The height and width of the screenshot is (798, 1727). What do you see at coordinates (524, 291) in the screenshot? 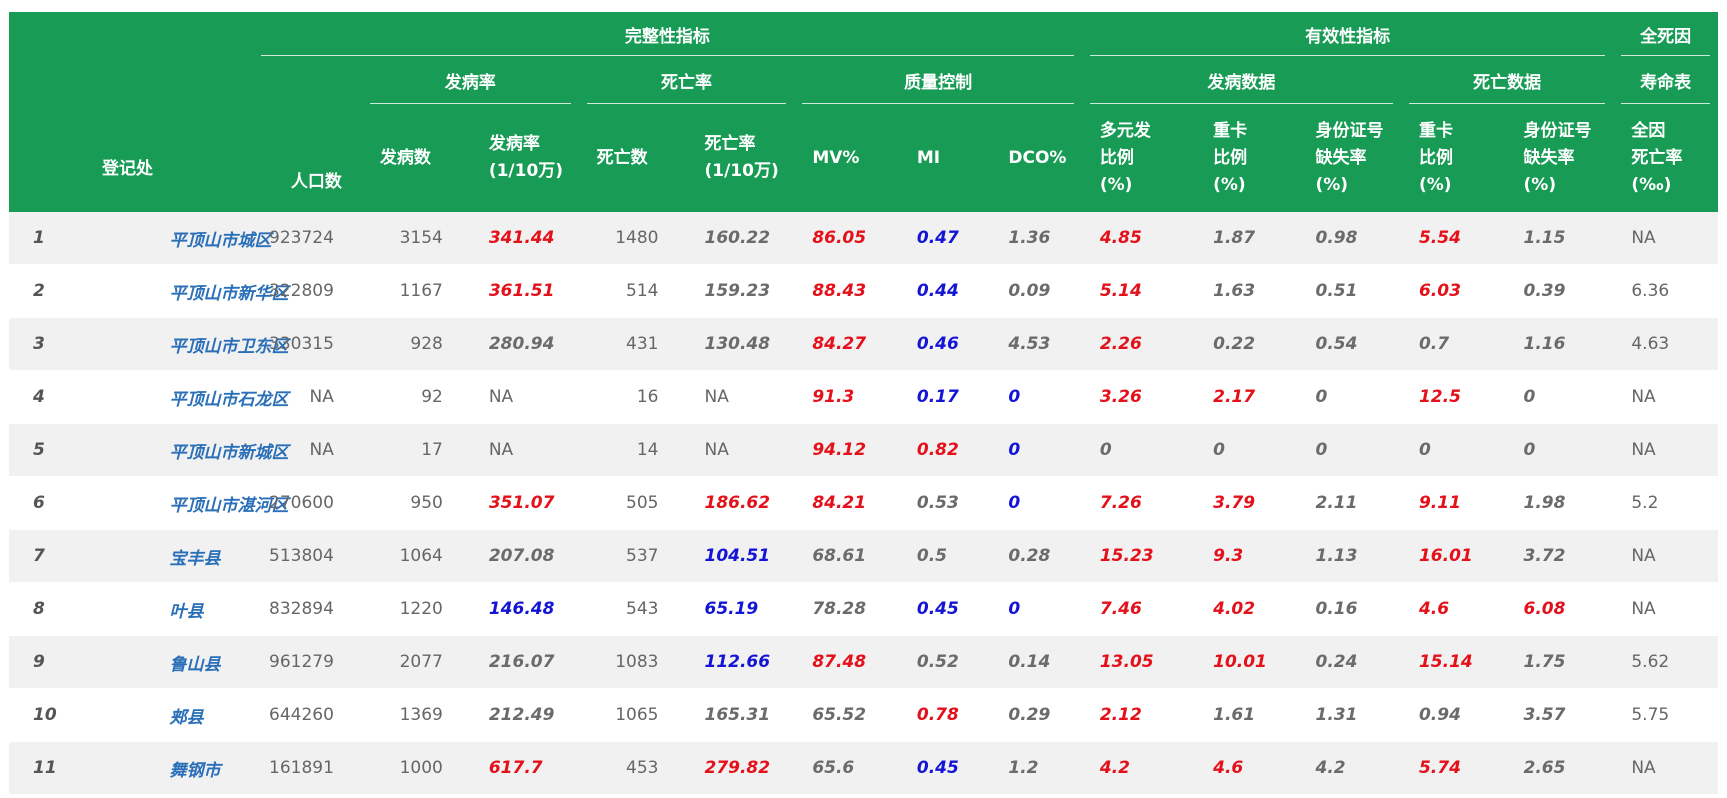
I see `cell-incidence-rate: 361.51` at bounding box center [524, 291].